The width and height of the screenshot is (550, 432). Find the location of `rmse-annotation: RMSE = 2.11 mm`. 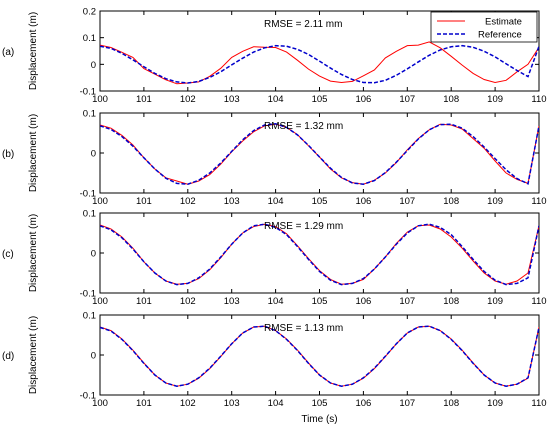

rmse-annotation: RMSE = 2.11 mm is located at coordinates (303, 24).